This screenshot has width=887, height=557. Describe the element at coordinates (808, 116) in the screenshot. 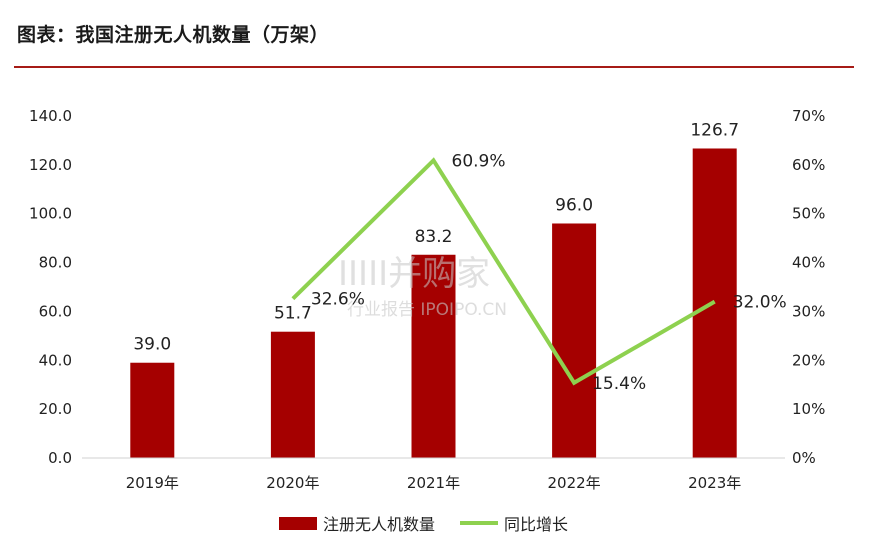

I see `y-right-tick-label: 70%` at that location.